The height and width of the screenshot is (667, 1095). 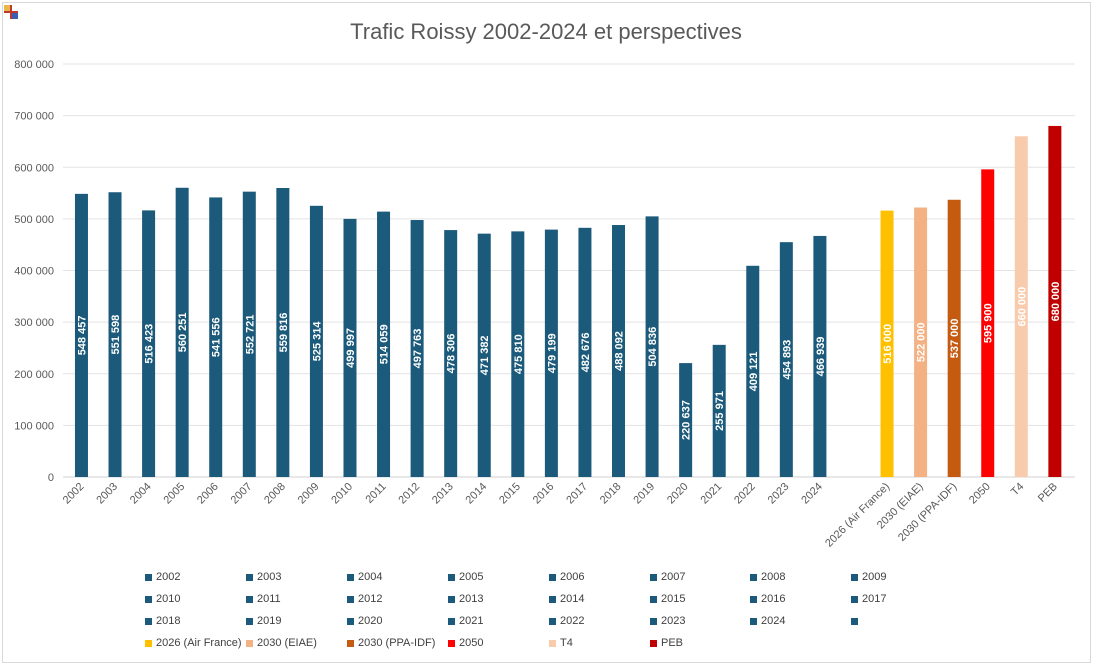 I want to click on y-tick-label: 700 000, so click(x=34, y=117).